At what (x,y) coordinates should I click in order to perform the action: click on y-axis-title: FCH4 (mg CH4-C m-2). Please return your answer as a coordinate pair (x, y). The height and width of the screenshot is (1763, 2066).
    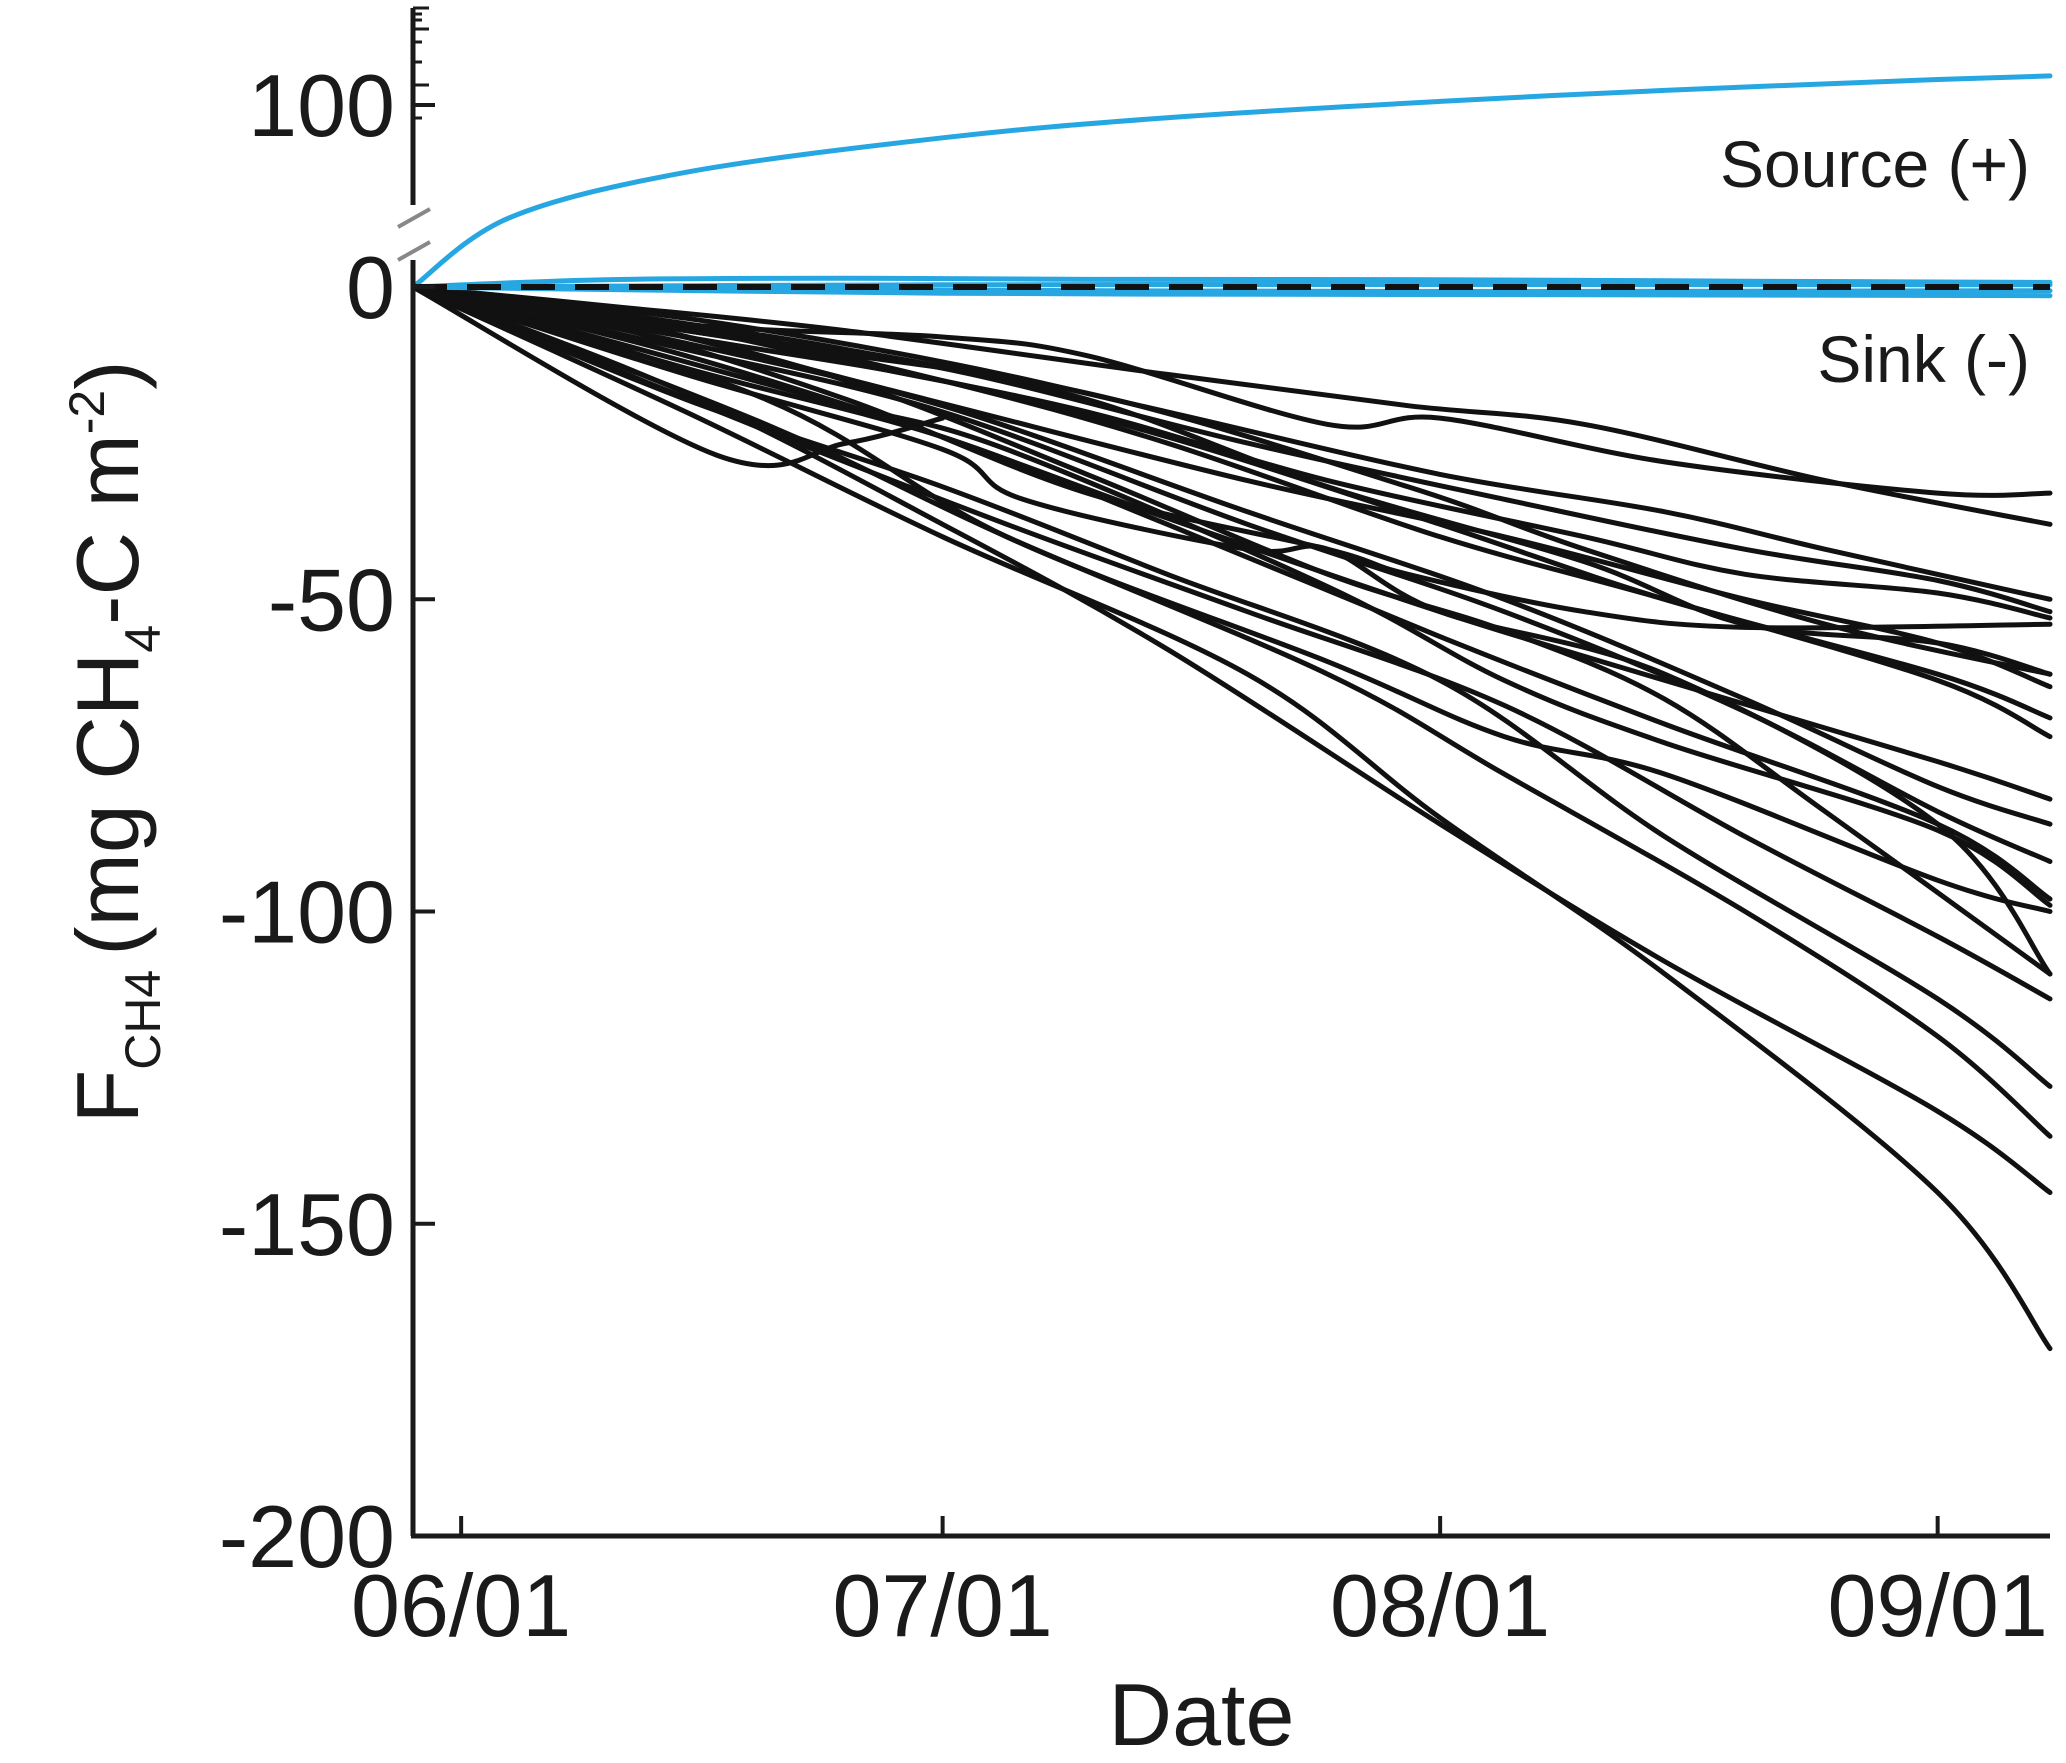
    Looking at the image, I should click on (114, 741).